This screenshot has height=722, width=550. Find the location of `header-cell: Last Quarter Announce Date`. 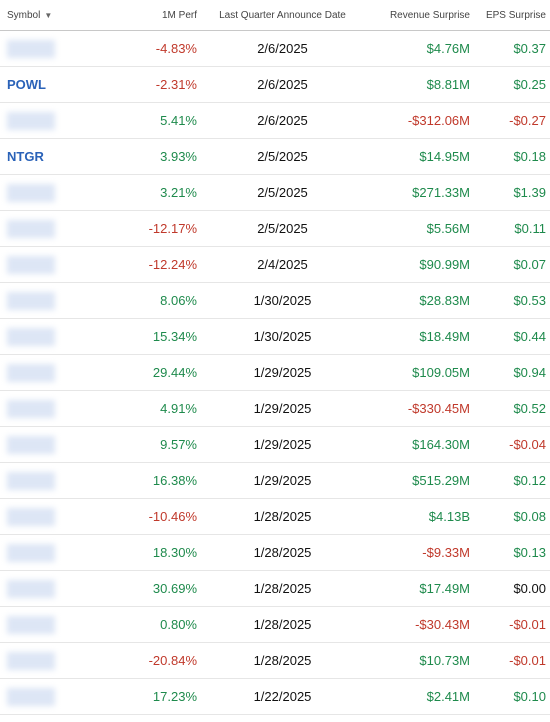

header-cell: Last Quarter Announce Date is located at coordinates (282, 15).